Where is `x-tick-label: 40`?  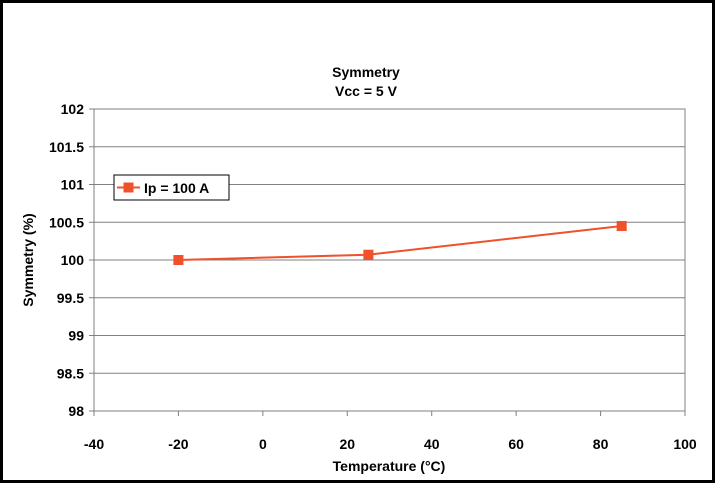 x-tick-label: 40 is located at coordinates (432, 444).